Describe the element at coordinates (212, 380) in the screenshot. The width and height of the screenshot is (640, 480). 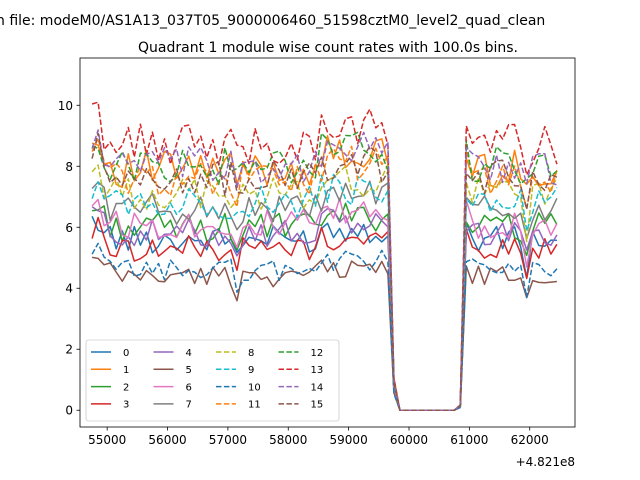
I see `legend-box` at that location.